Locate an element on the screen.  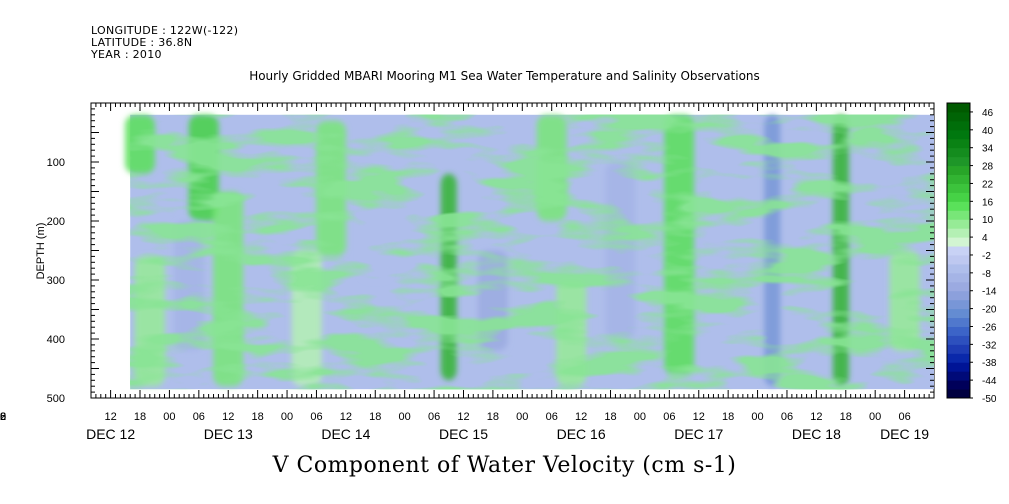
x-date-label: DEC 18 is located at coordinates (816, 434).